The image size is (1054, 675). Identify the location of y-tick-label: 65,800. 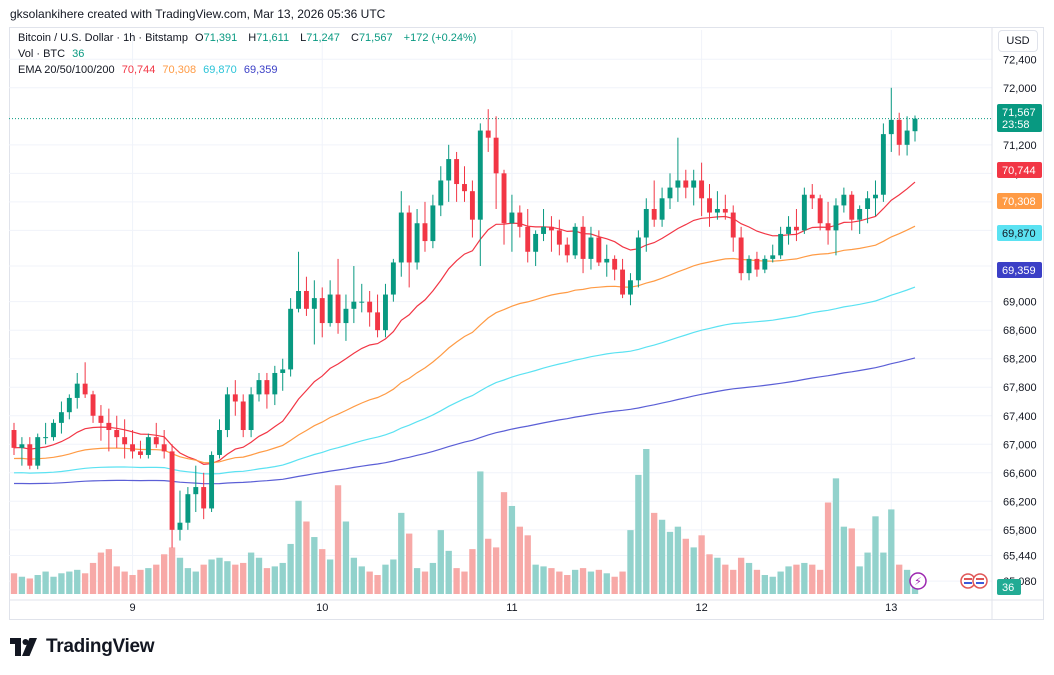
(1020, 531).